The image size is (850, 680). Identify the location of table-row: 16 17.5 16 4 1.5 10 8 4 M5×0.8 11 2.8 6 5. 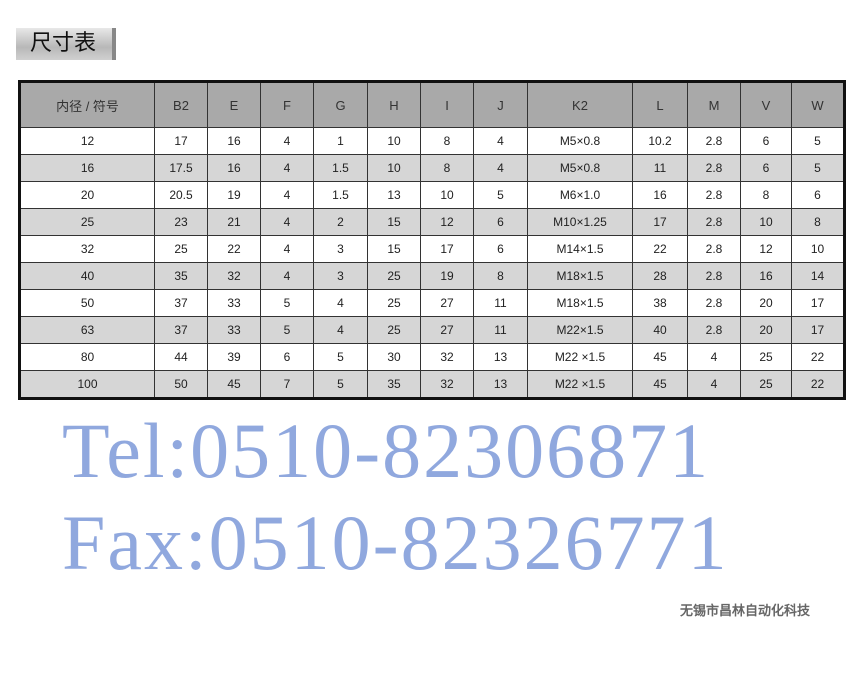
(432, 168).